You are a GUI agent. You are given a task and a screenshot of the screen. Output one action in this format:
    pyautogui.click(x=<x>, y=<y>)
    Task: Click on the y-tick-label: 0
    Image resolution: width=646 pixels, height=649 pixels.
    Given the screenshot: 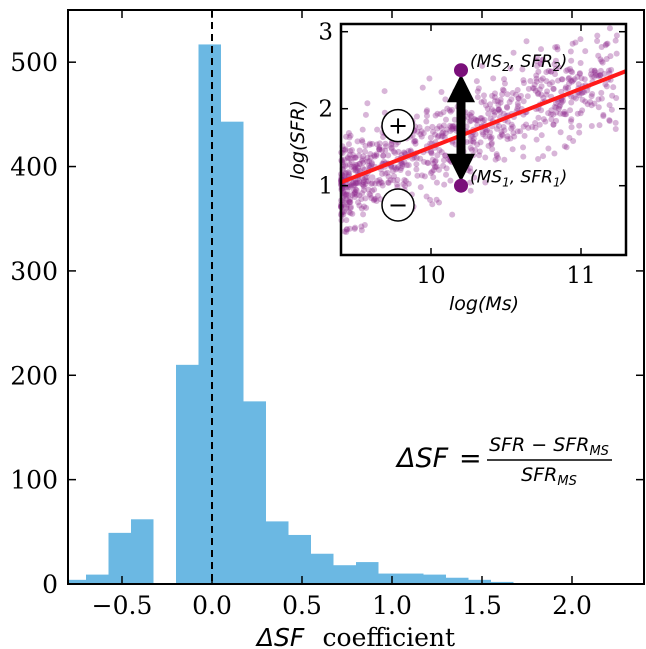 What is the action you would take?
    pyautogui.click(x=50, y=584)
    